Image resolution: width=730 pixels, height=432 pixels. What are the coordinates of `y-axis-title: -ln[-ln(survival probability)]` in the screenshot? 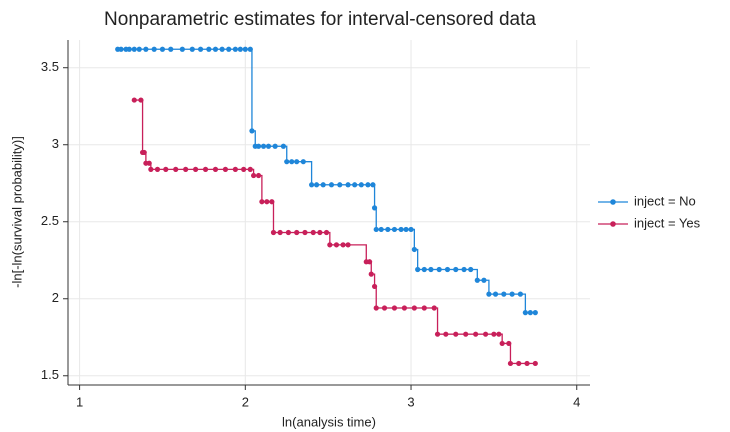 It's located at (16, 212).